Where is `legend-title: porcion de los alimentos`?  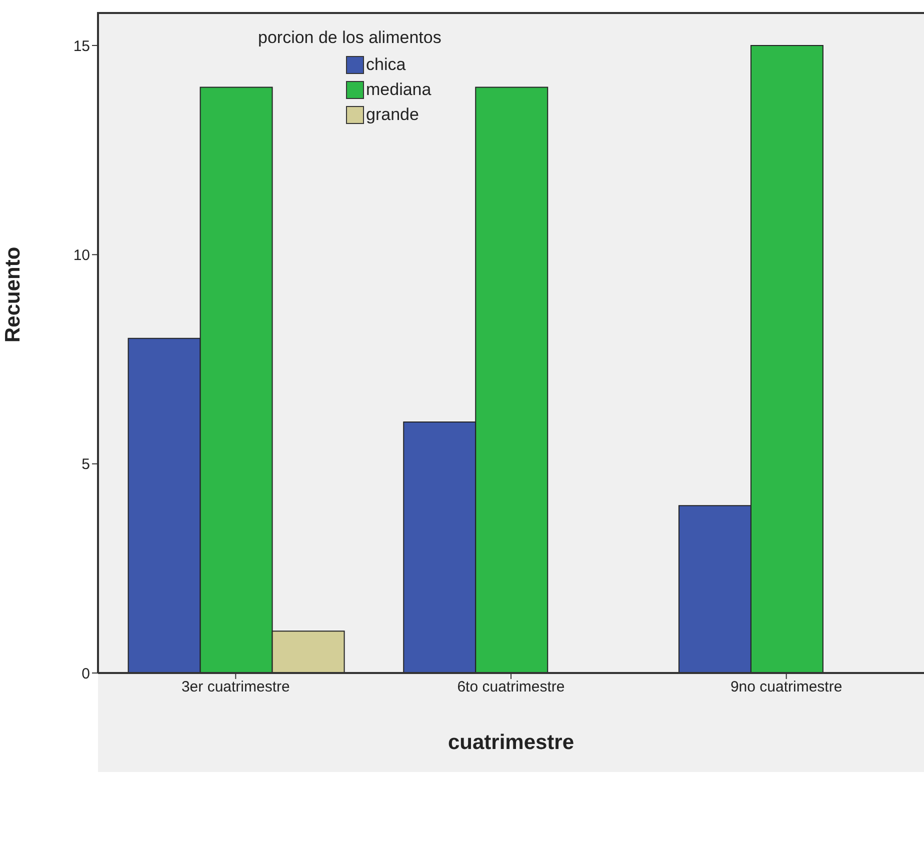
legend-title: porcion de los alimentos is located at coordinates (350, 38).